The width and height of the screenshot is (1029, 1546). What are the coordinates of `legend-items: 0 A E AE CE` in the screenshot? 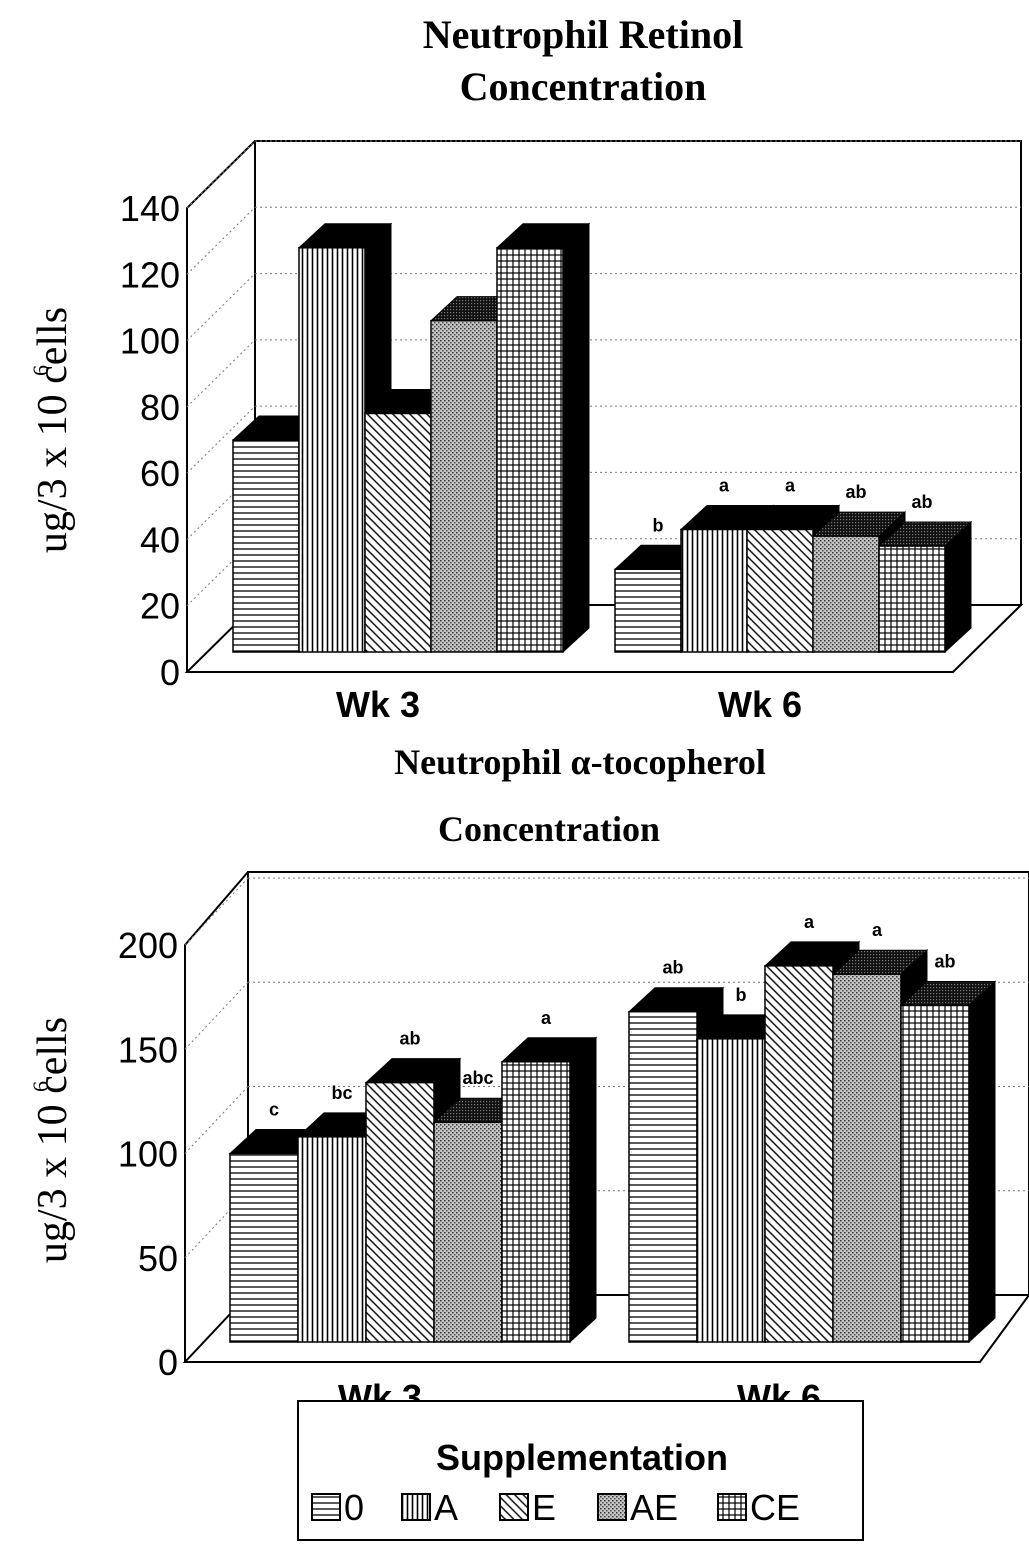 It's located at (555, 1507).